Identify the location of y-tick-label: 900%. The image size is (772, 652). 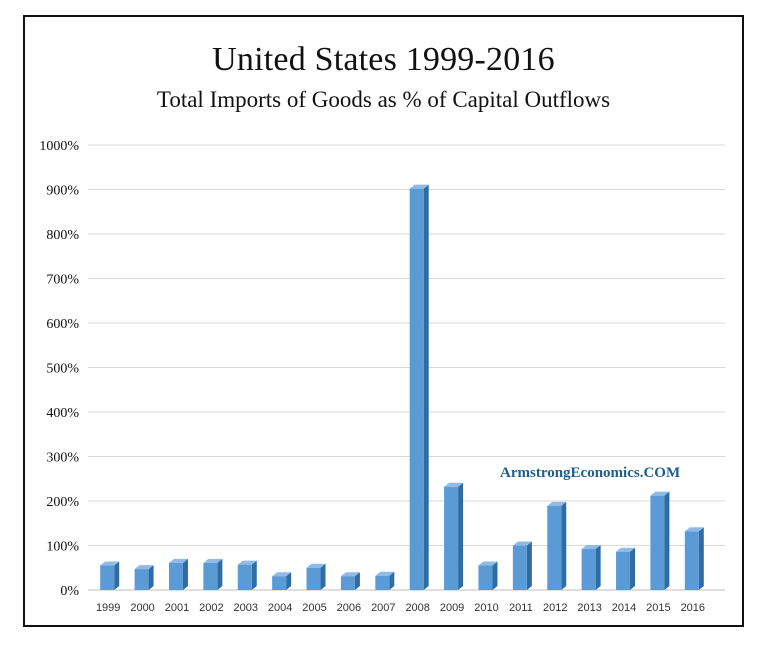
(62, 191).